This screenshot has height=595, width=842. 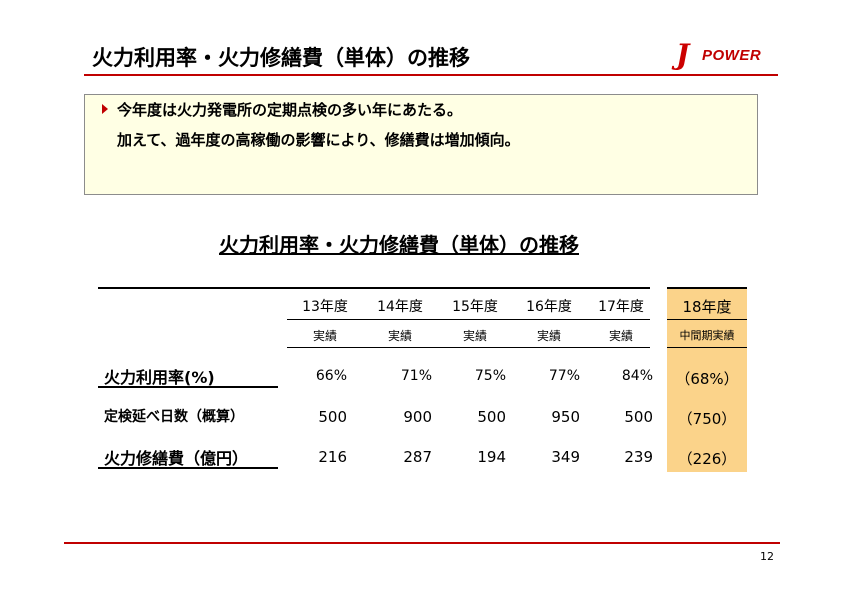 What do you see at coordinates (176, 458) in the screenshot?
I see `row-label-repair-cost: 火力修繕費（億円）` at bounding box center [176, 458].